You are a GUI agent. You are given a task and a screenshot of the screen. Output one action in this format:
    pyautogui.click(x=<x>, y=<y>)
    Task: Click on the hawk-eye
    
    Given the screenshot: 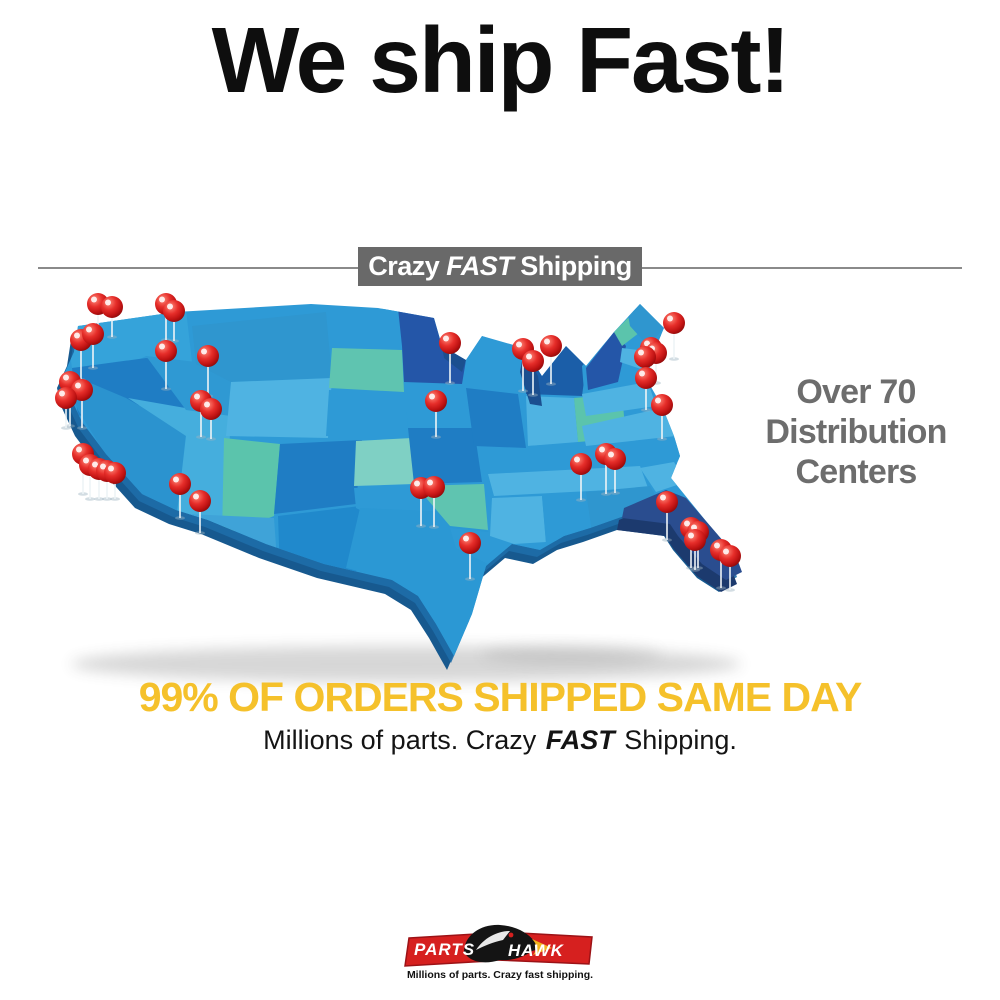 What is the action you would take?
    pyautogui.click(x=511, y=935)
    